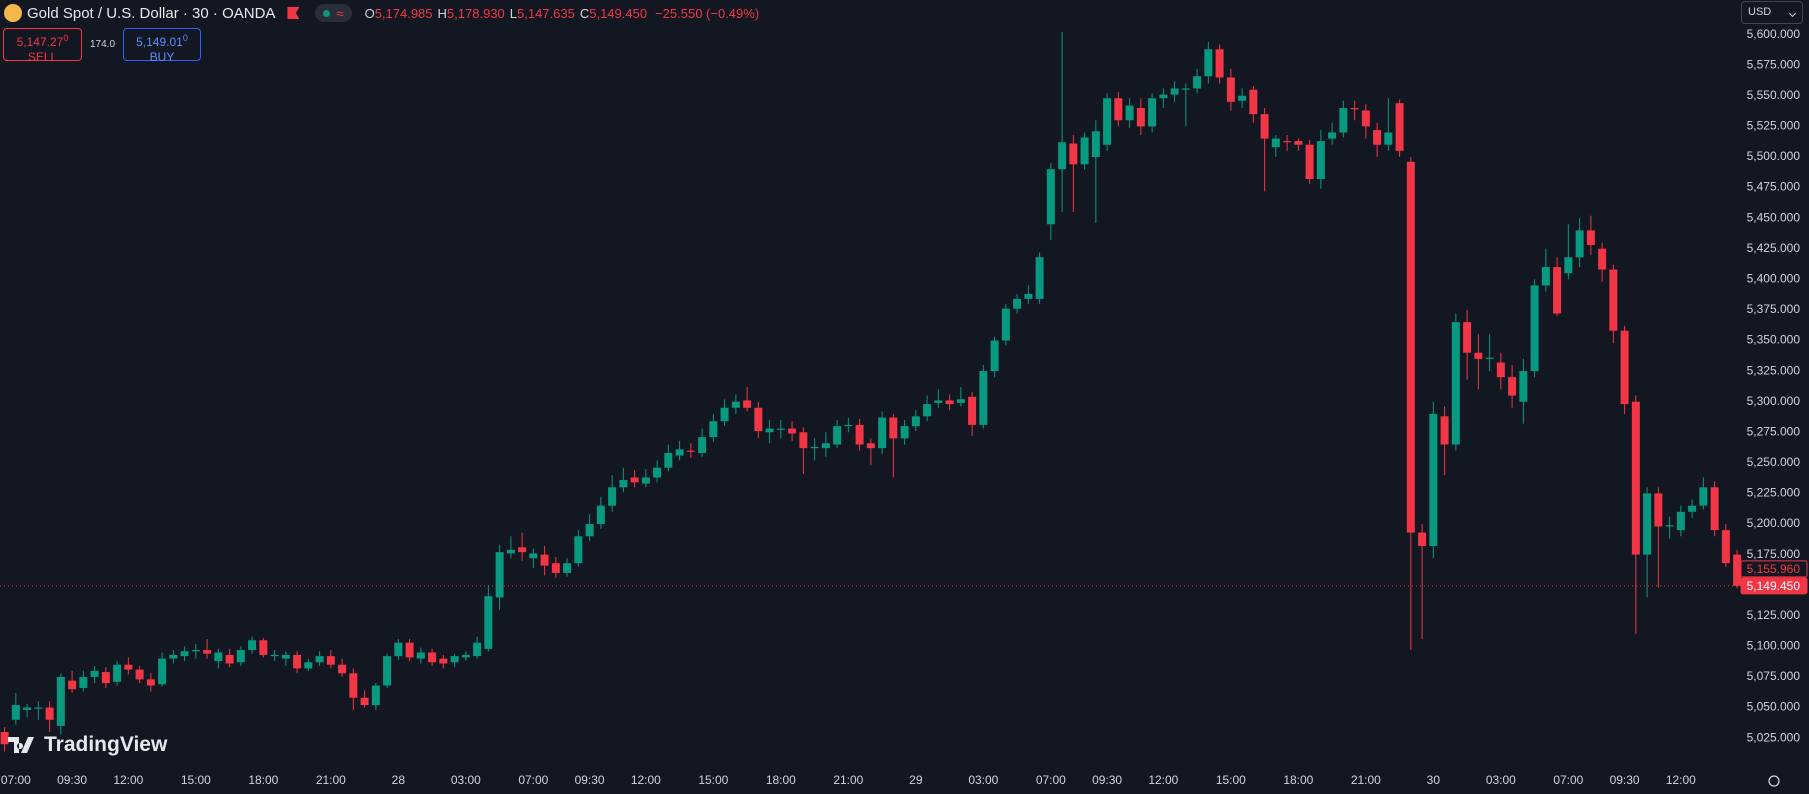 This screenshot has width=1809, height=794. I want to click on brand-logo: TradingView, so click(87, 745).